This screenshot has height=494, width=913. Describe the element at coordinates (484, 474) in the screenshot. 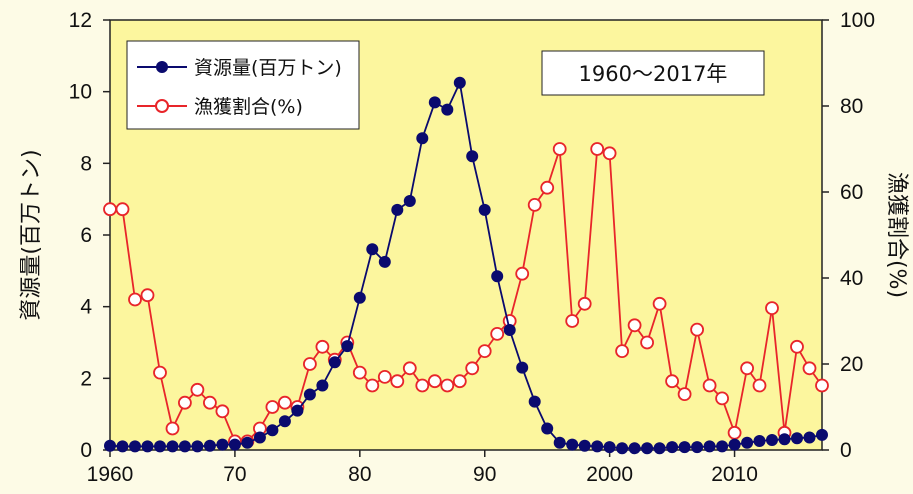

I see `x-tick-label: 90` at that location.